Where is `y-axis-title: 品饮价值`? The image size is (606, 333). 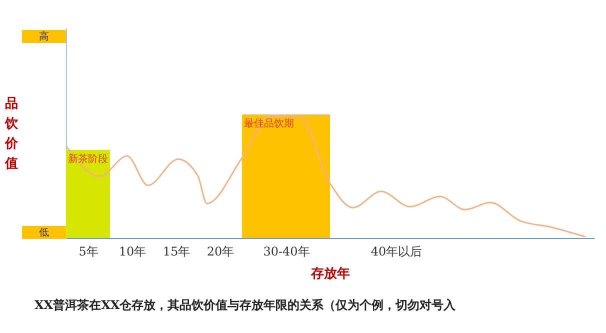 y-axis-title: 品饮价值 is located at coordinates (11, 134).